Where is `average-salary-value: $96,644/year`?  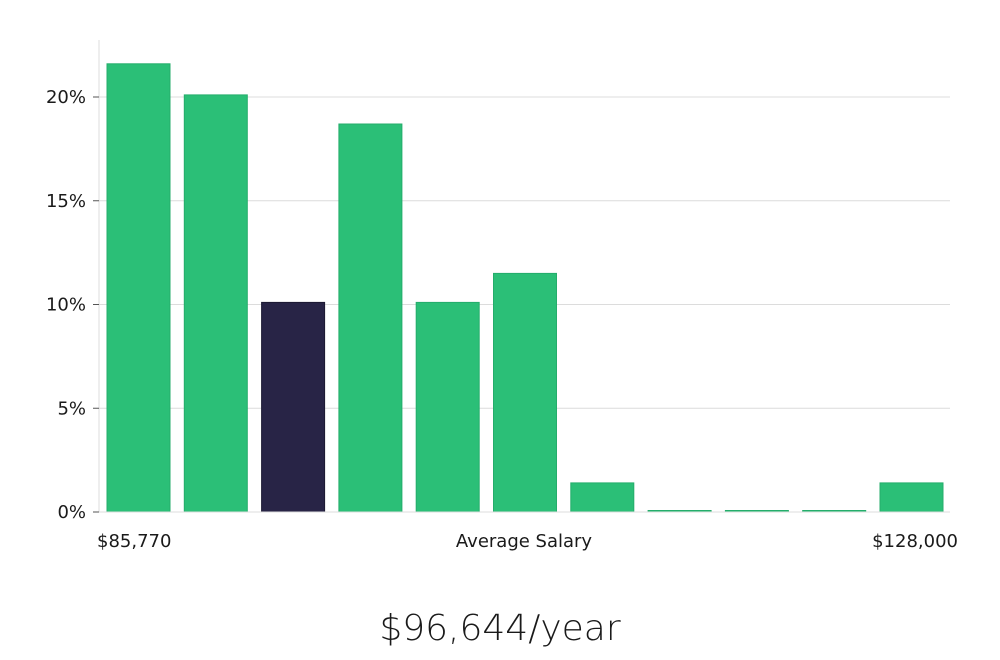 average-salary-value: $96,644/year is located at coordinates (500, 628).